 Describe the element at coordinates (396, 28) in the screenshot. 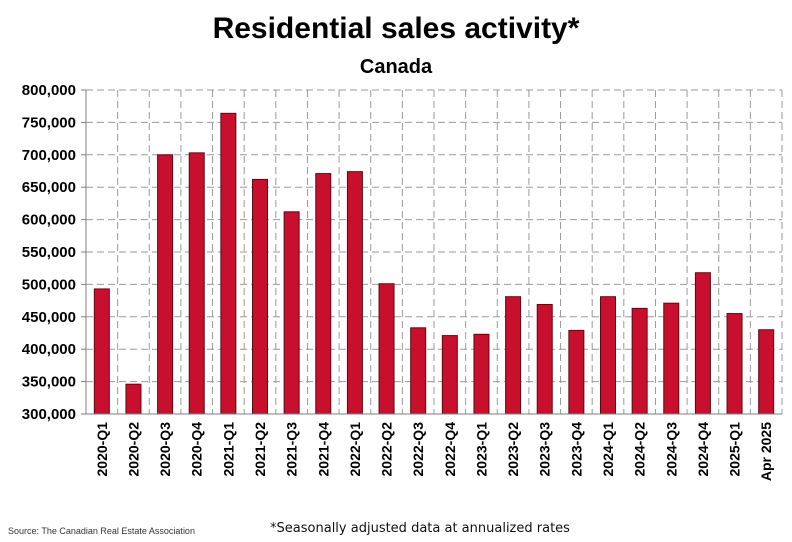

I see `chart-title: Residential sales activity*` at that location.